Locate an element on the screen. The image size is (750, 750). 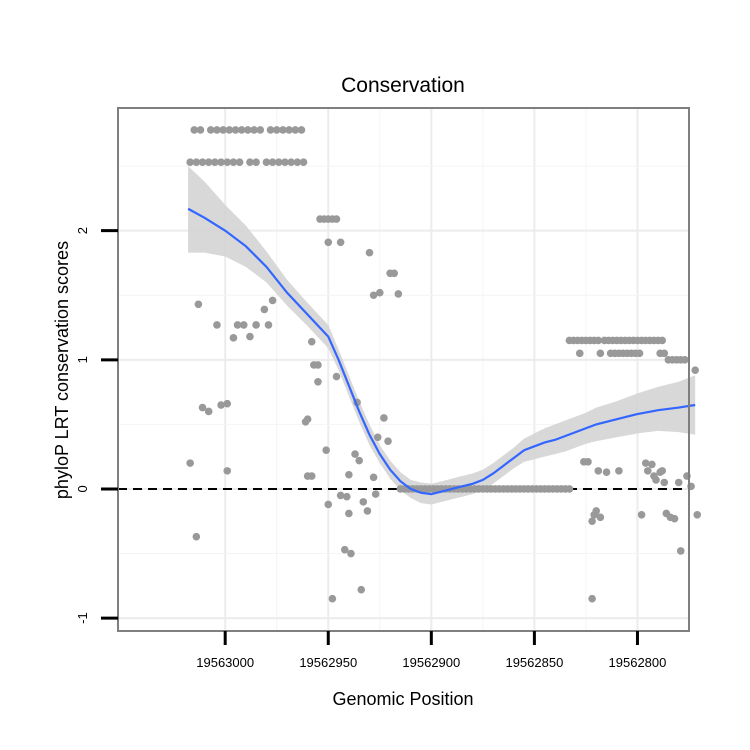
x-tick-label-3: 19562850 is located at coordinates (534, 662).